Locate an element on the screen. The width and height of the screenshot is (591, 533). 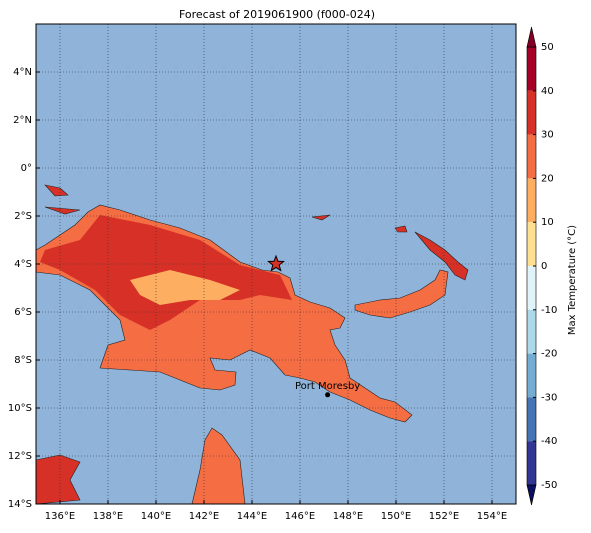
colorbar-tick-label: -50 is located at coordinates (549, 485).